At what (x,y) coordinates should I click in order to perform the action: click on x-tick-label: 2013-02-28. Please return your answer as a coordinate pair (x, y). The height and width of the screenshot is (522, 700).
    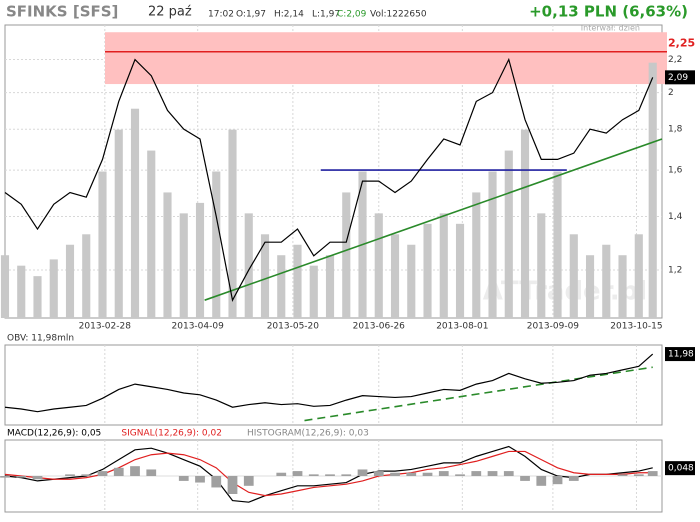
    Looking at the image, I should click on (105, 327).